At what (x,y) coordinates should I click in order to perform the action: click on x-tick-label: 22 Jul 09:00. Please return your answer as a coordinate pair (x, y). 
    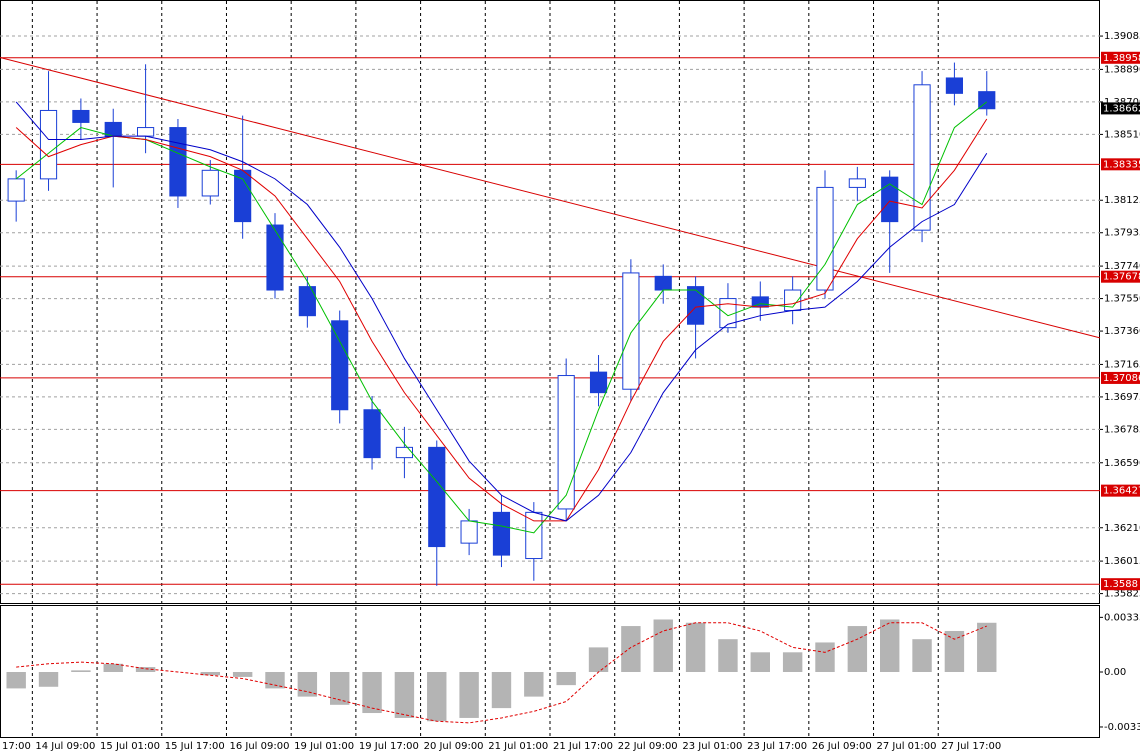
    Looking at the image, I should click on (648, 746).